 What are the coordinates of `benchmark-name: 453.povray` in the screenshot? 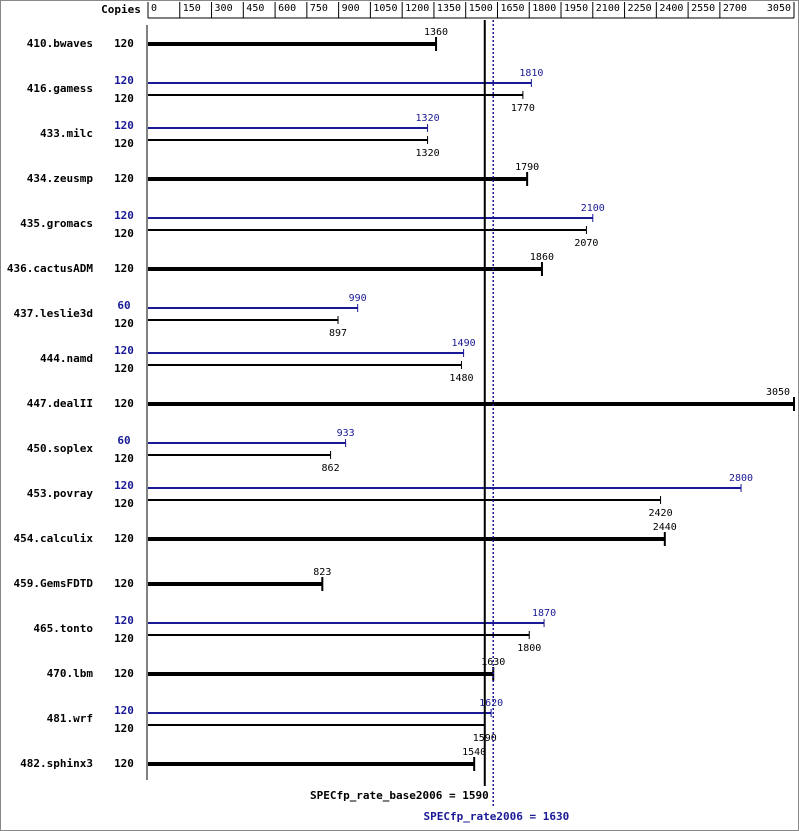 It's located at (60, 493).